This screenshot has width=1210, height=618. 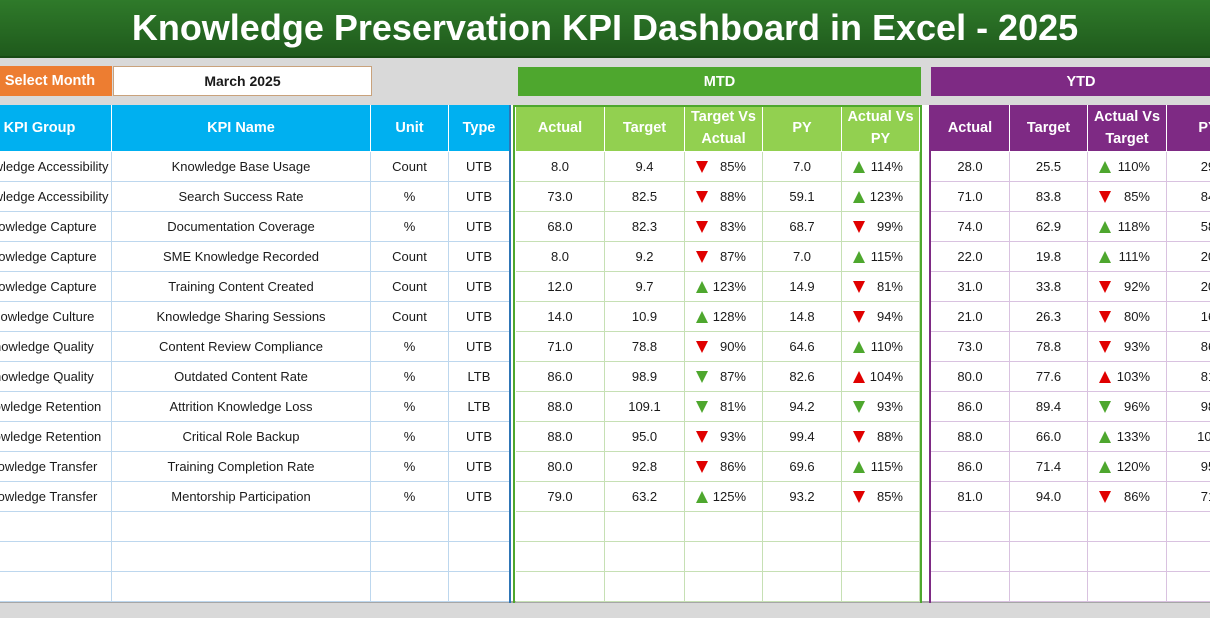 What do you see at coordinates (1127, 128) in the screenshot?
I see `column-header: Actual Vs Target` at bounding box center [1127, 128].